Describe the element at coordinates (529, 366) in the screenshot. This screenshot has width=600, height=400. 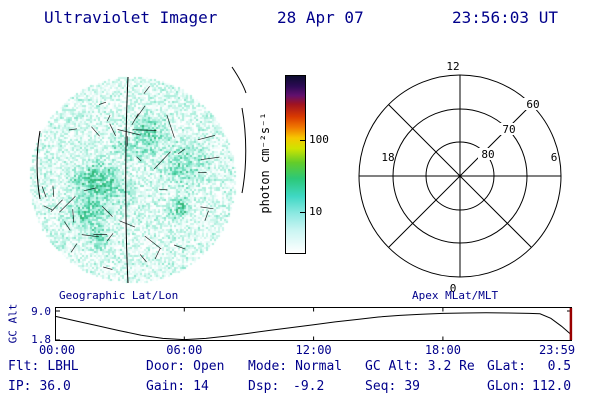
I see `status-glat: GLat: 0.5` at that location.